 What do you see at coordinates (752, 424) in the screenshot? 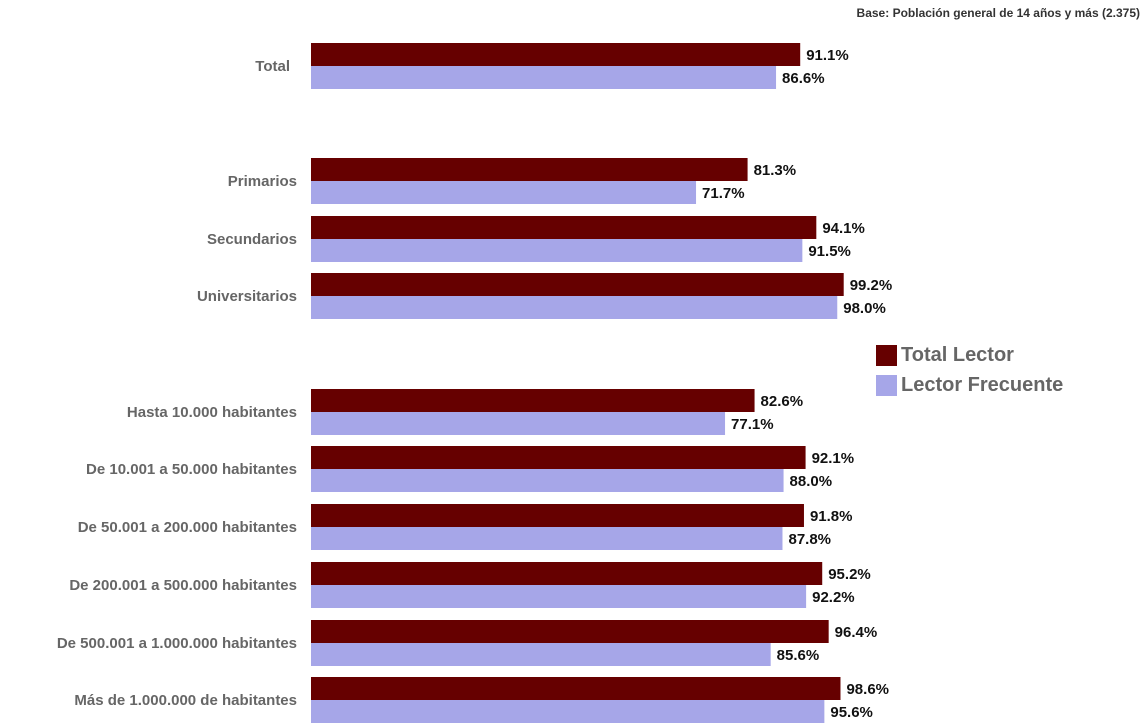
I see `value-label-lector-frecuente-hasta-10-000-habitantes: 77.1%` at bounding box center [752, 424].